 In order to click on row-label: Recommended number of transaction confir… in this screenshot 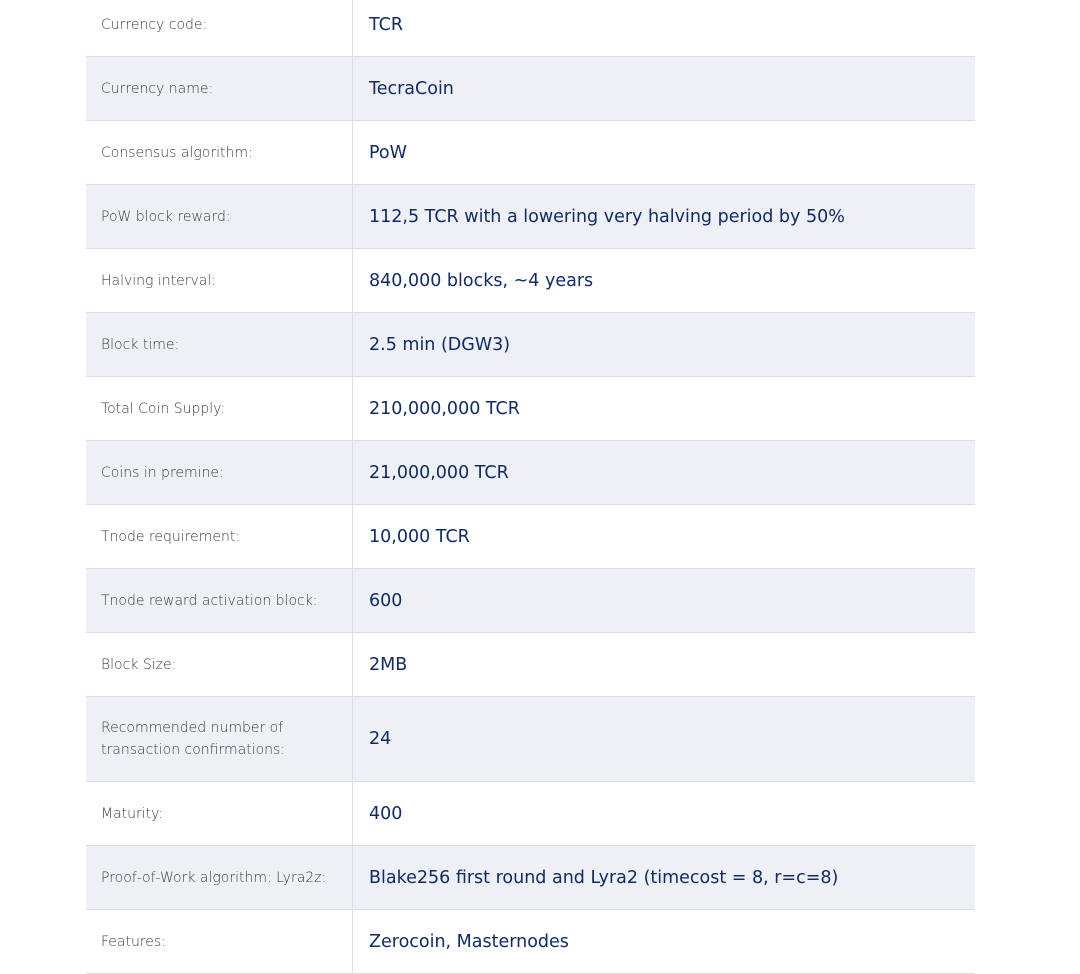, I will do `click(219, 739)`.